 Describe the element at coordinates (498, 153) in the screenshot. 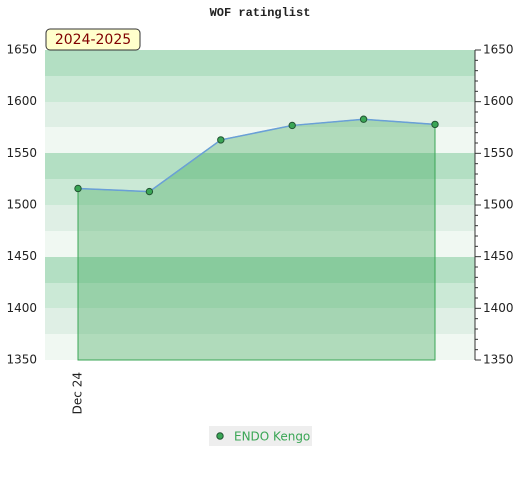

I see `y2-tick-label: 1550` at that location.